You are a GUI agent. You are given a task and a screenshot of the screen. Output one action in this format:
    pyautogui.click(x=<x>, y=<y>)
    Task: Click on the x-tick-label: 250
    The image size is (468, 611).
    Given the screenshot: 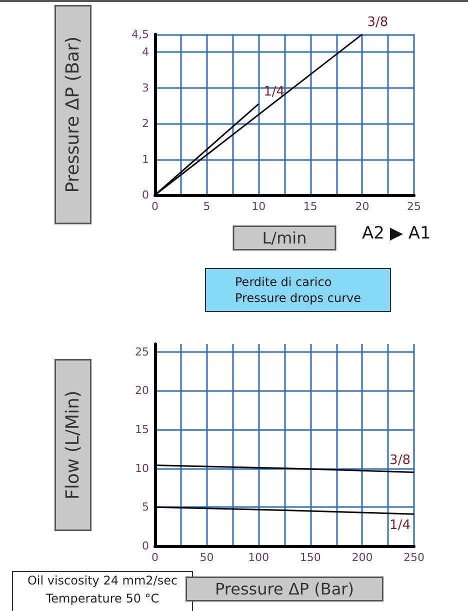 What is the action you would take?
    pyautogui.click(x=414, y=557)
    